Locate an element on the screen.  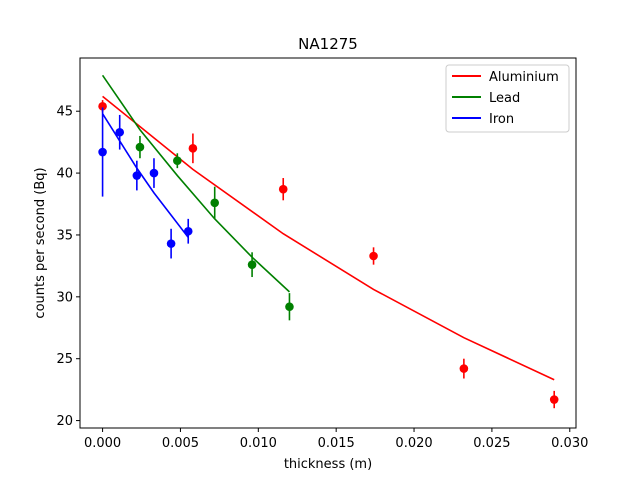
legend-label-aluminium: Aluminium is located at coordinates (524, 77).